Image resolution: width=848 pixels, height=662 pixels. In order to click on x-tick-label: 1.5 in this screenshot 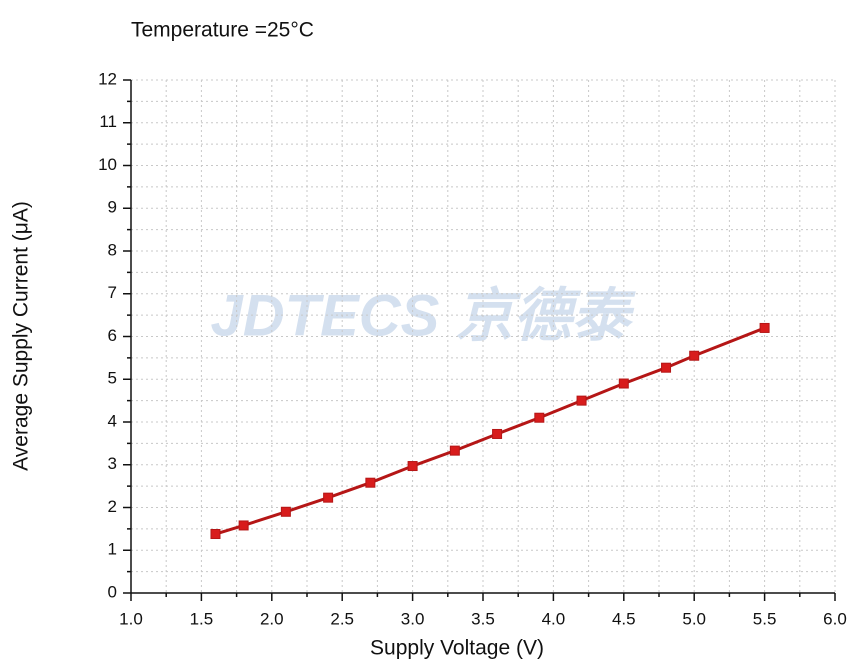, I will do `click(202, 618)`.